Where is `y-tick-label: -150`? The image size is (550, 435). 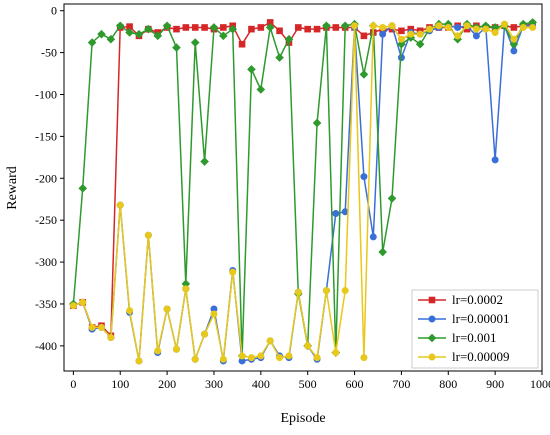
y-tick-label: -150 is located at coordinates (46, 136).